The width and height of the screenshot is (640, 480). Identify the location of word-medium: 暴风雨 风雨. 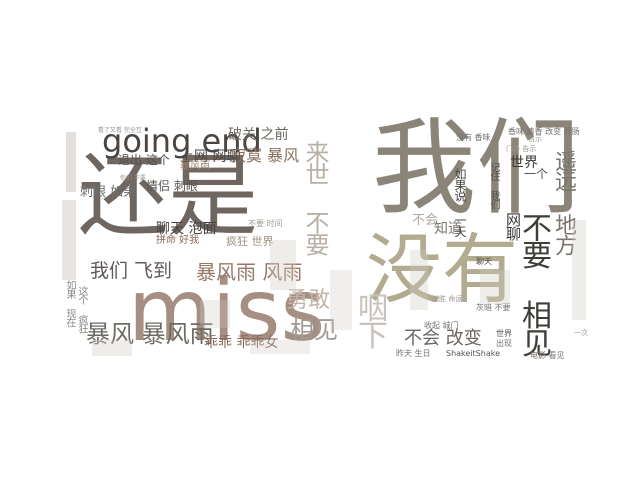
(249, 272).